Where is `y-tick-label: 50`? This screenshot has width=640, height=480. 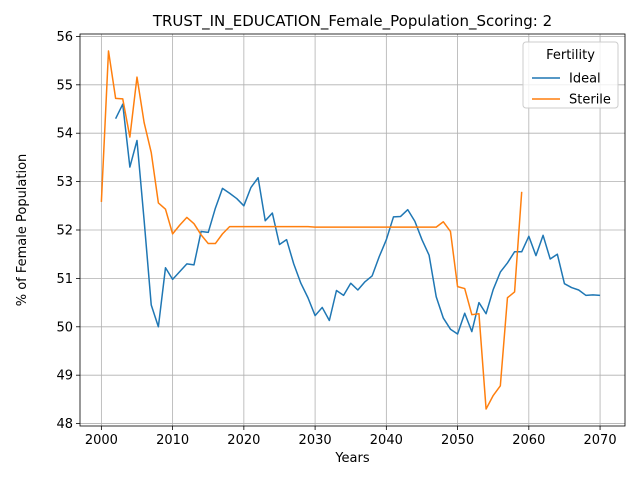 y-tick-label: 50 is located at coordinates (64, 327).